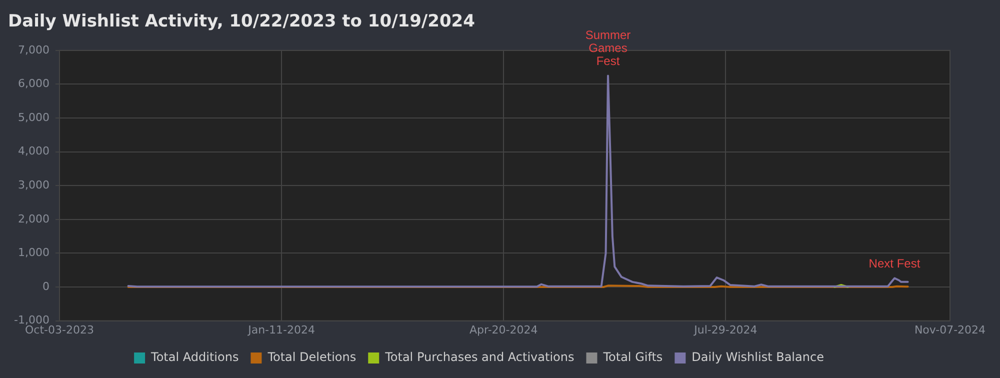 This screenshot has width=1000, height=378. What do you see at coordinates (34, 151) in the screenshot?
I see `y-tick-label: 4,000` at bounding box center [34, 151].